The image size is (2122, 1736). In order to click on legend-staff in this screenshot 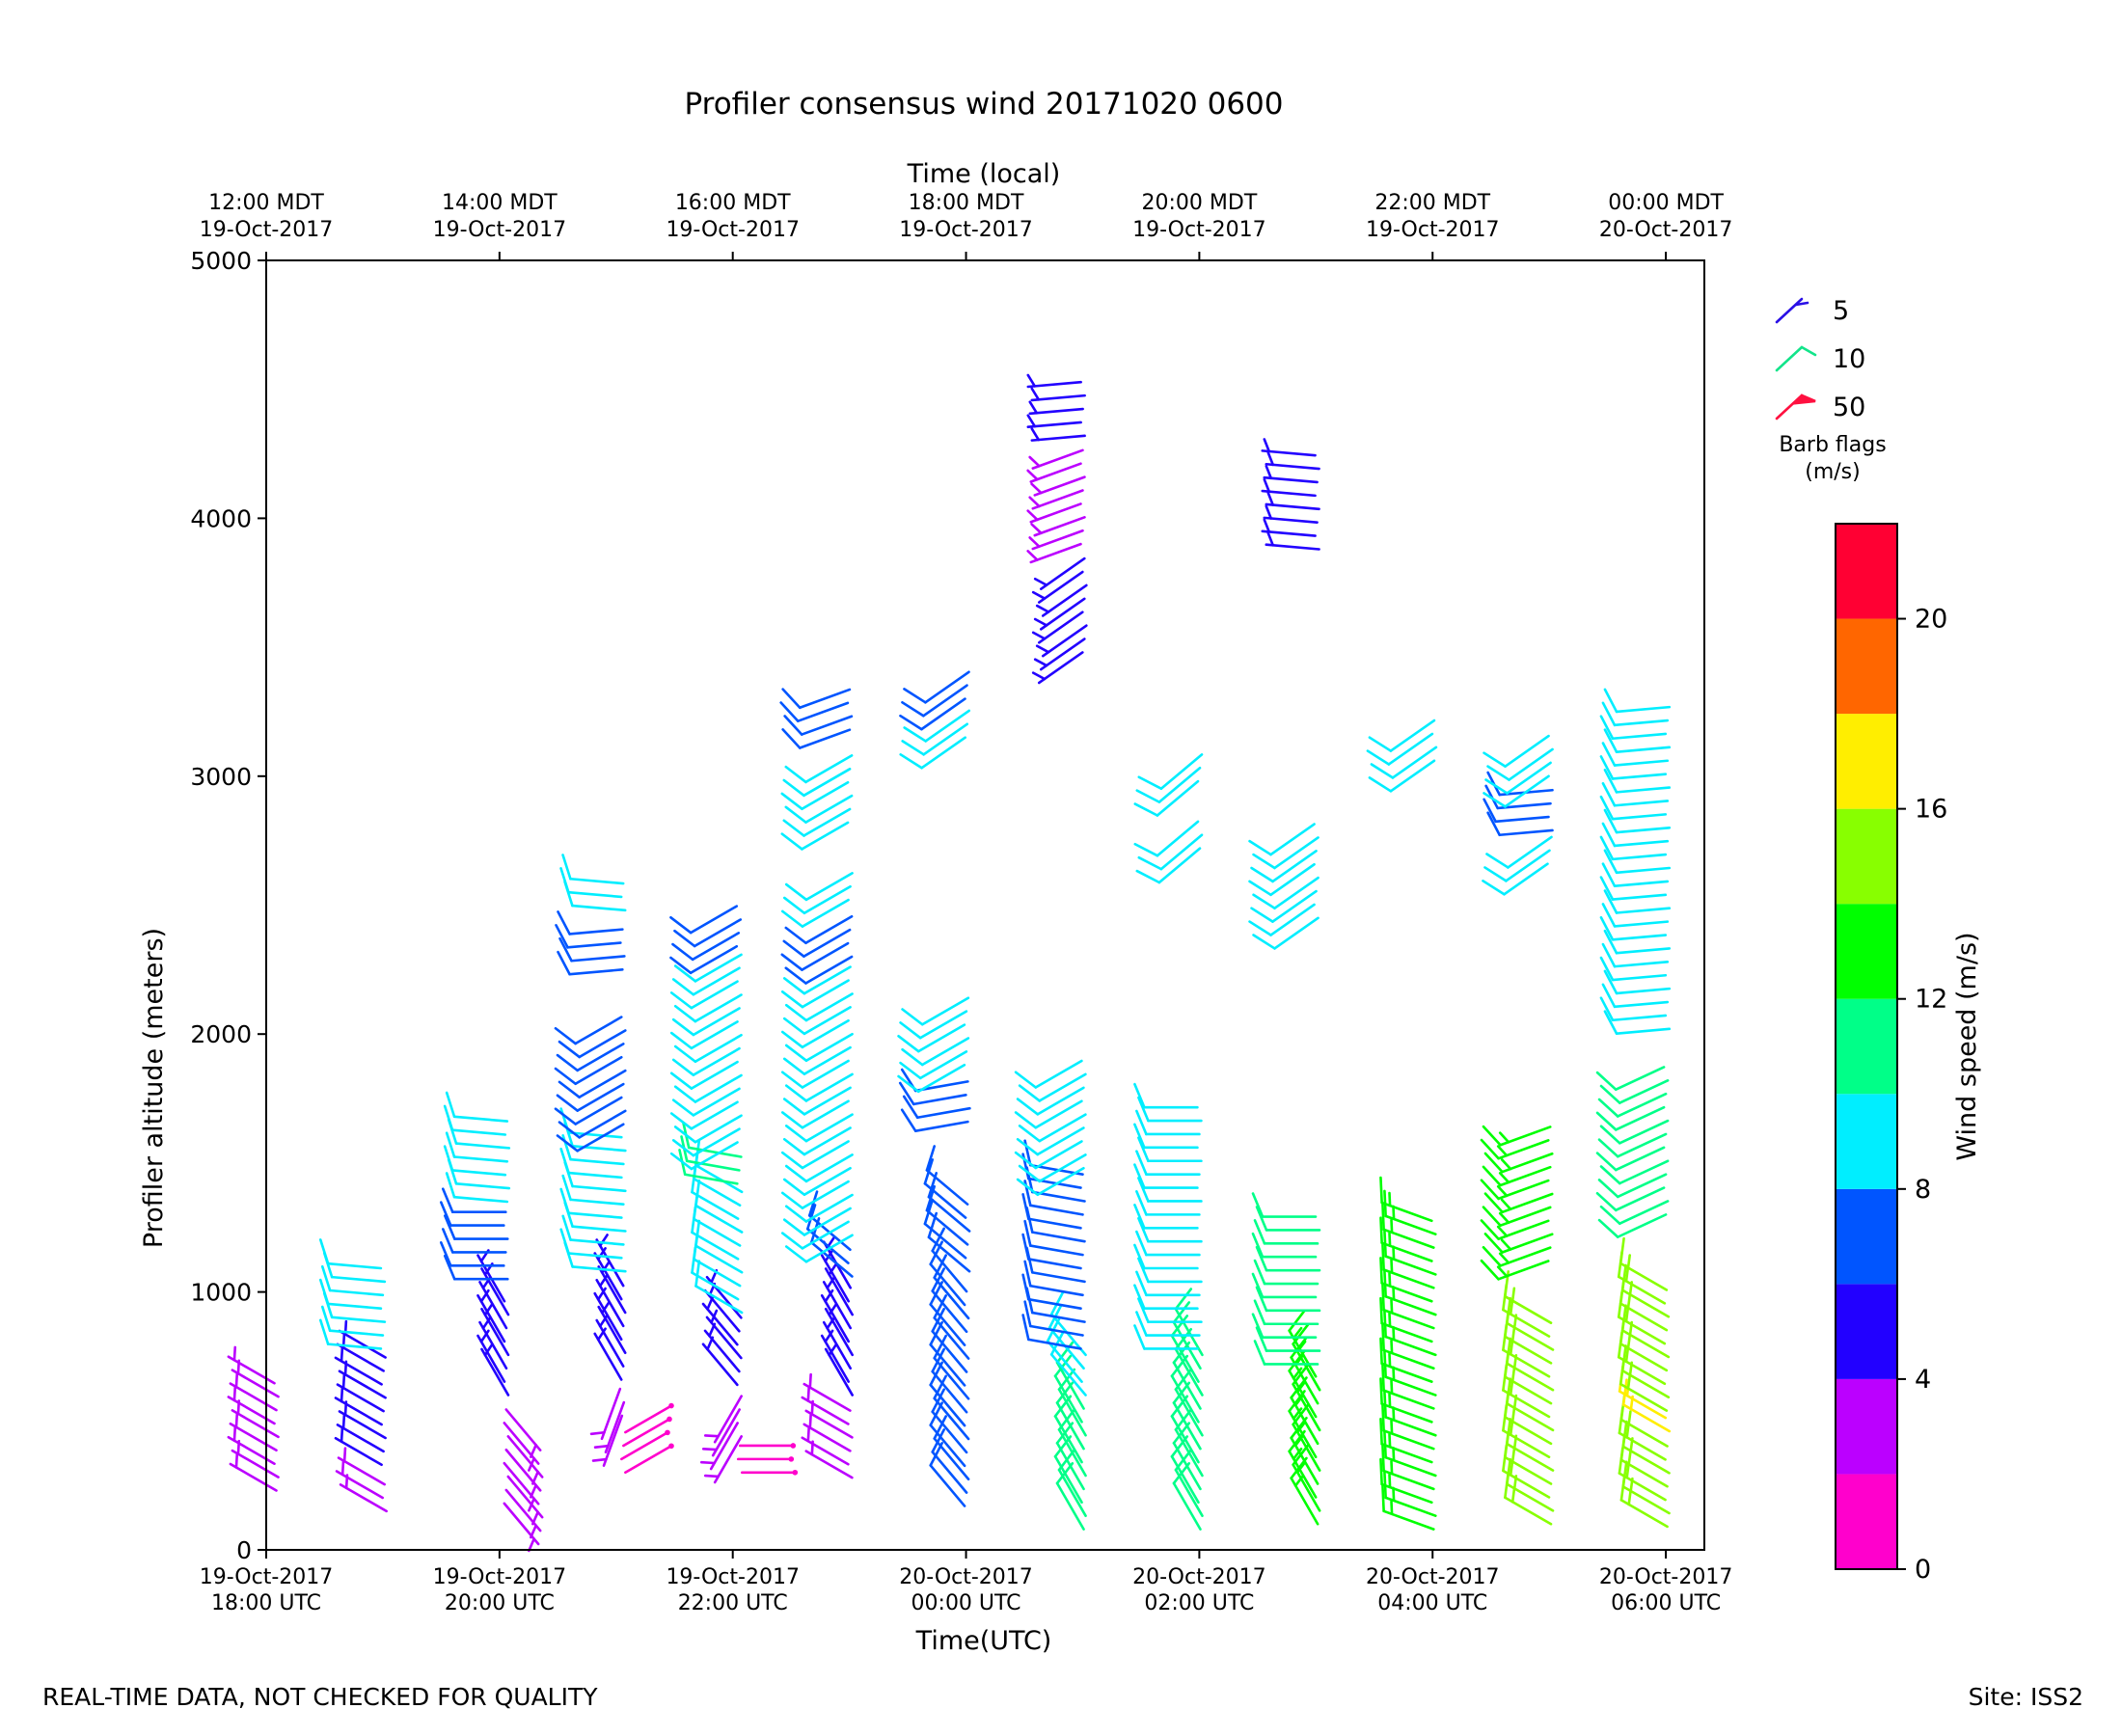, I will do `click(1790, 358)`.